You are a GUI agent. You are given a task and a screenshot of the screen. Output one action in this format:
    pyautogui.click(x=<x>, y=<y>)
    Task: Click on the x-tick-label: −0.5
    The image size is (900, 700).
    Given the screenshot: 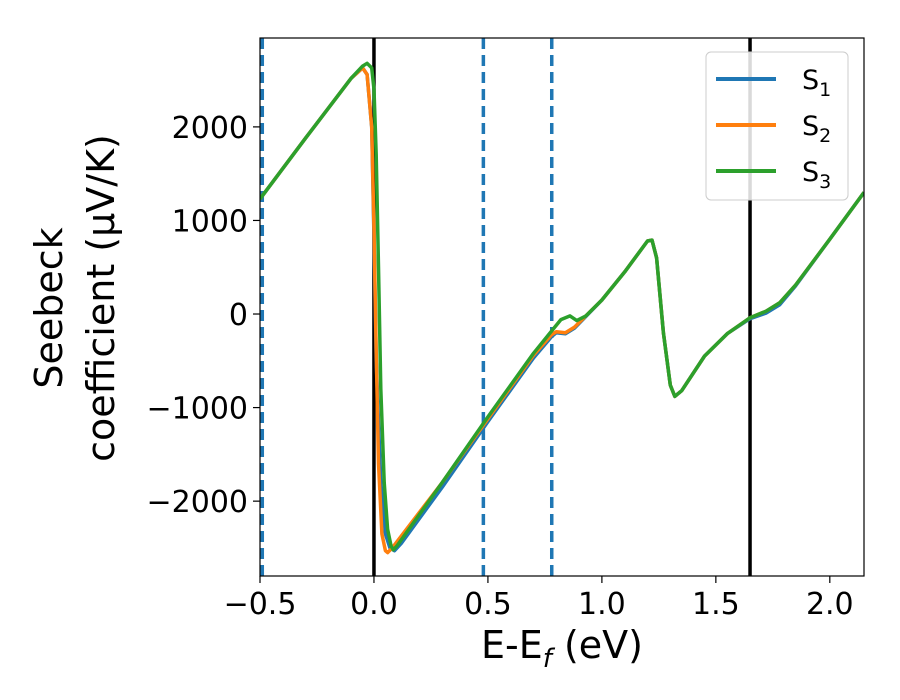 What is the action you would take?
    pyautogui.click(x=260, y=604)
    